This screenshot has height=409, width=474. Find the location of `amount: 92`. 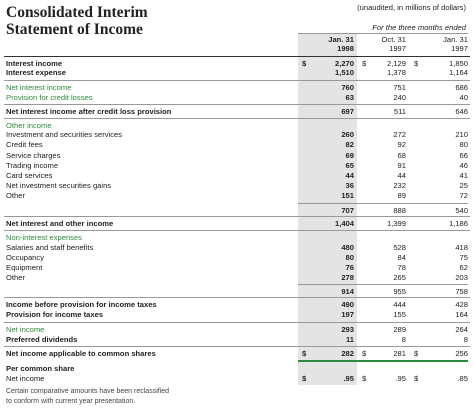

amount: 92 is located at coordinates (401, 144).